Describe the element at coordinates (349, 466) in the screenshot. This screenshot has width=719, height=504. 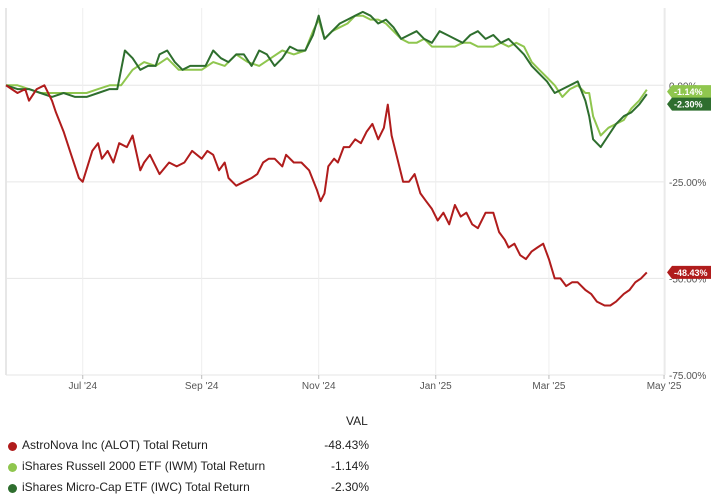
I see `legend-entry-value: -1.14%` at that location.